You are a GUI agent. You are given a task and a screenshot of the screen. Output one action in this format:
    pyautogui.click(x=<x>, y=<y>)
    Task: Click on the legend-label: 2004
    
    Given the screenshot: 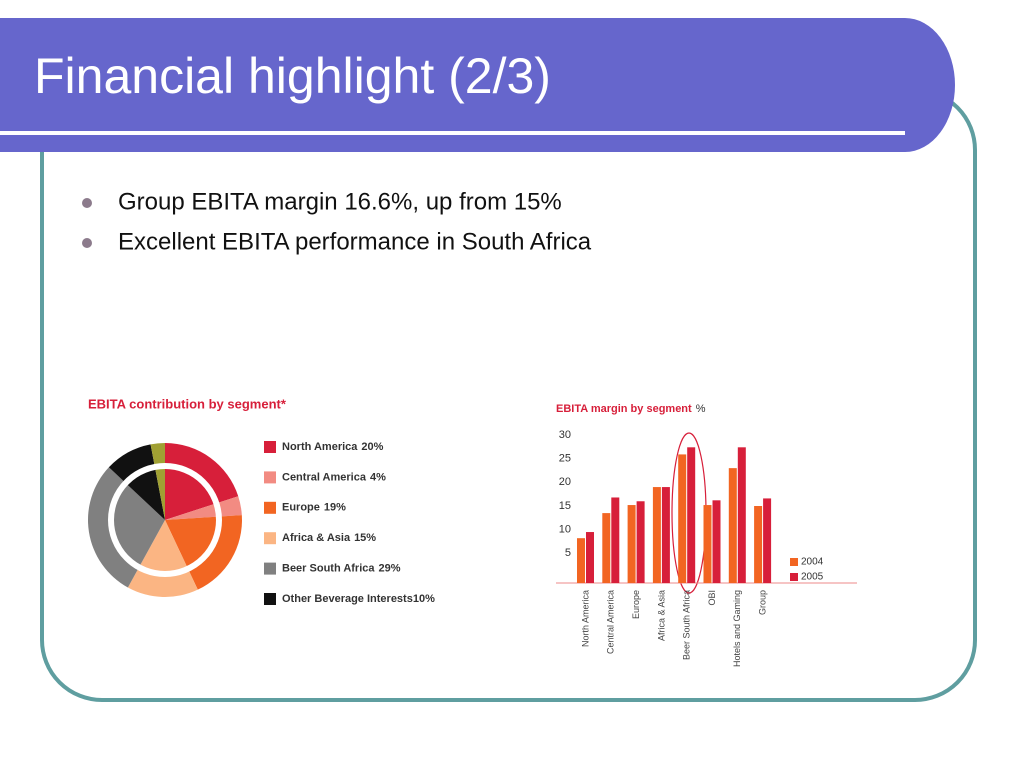 What is the action you would take?
    pyautogui.click(x=812, y=562)
    